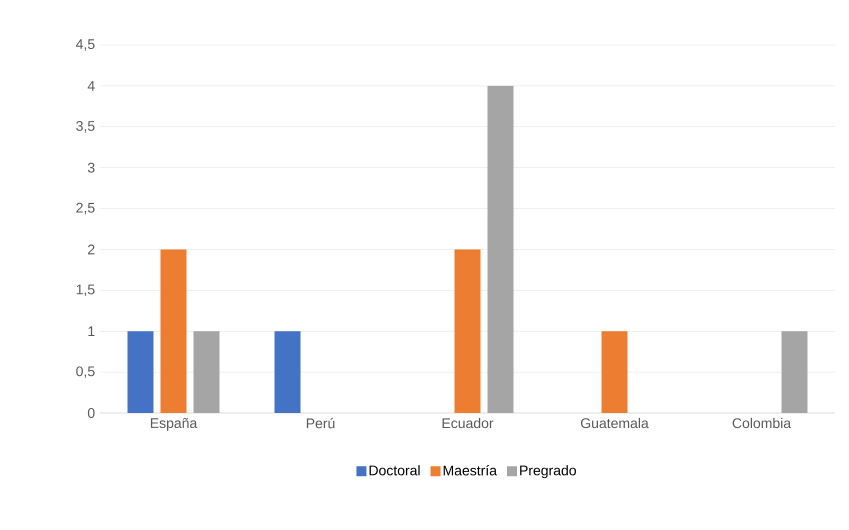 The width and height of the screenshot is (849, 530). I want to click on y-tick-label: 2, so click(91, 249).